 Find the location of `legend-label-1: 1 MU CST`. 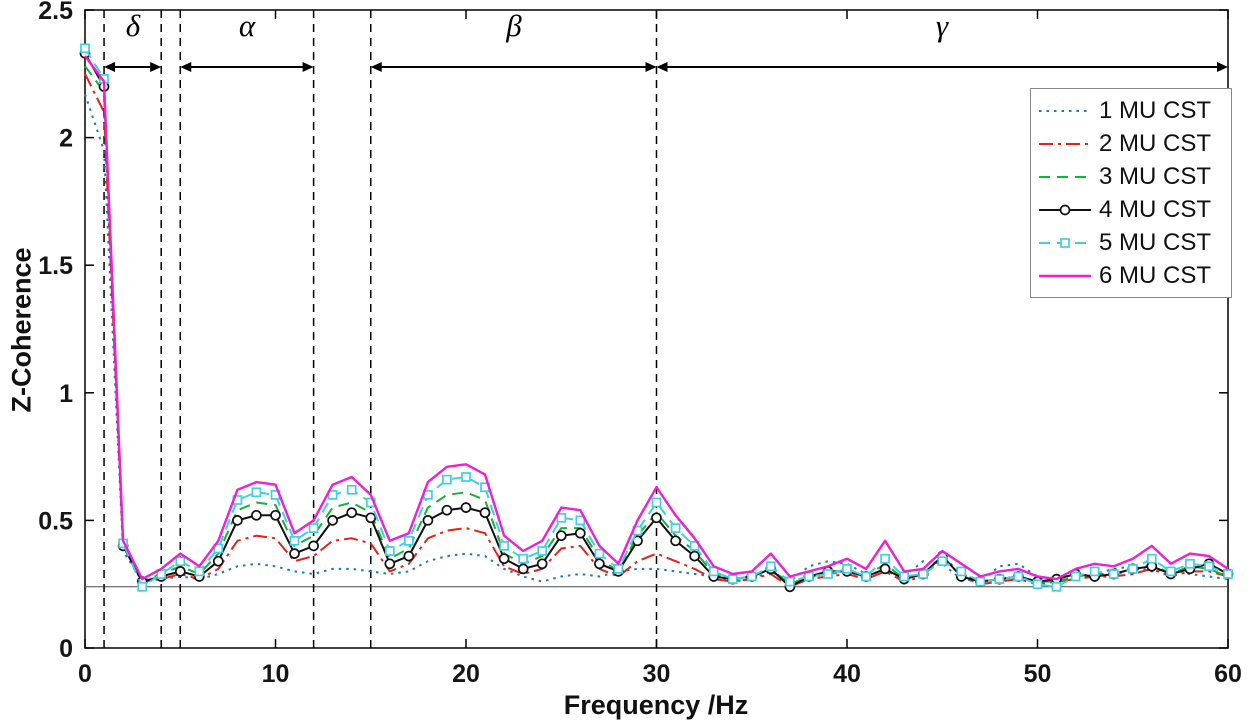

legend-label-1: 1 MU CST is located at coordinates (1155, 110).